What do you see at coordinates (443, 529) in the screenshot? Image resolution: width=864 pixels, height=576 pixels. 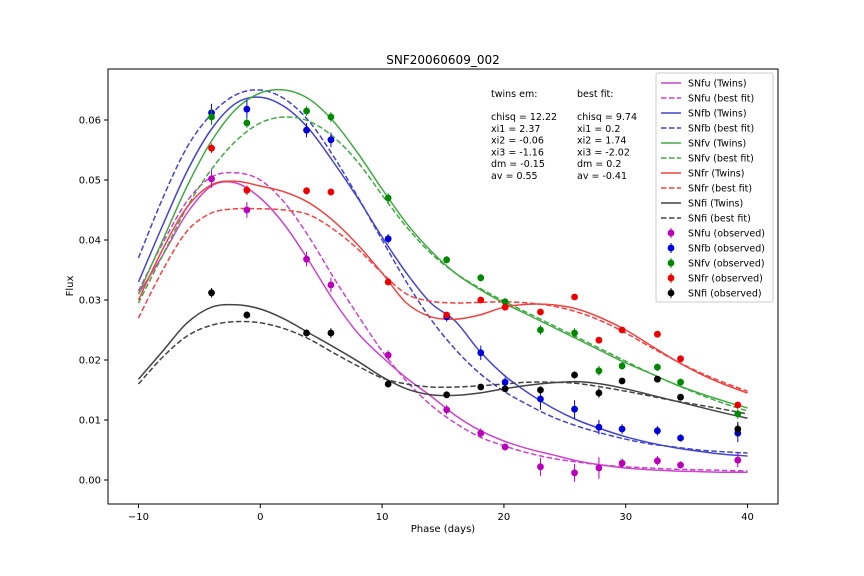 I see `x-axis-label: Phase (days)` at bounding box center [443, 529].